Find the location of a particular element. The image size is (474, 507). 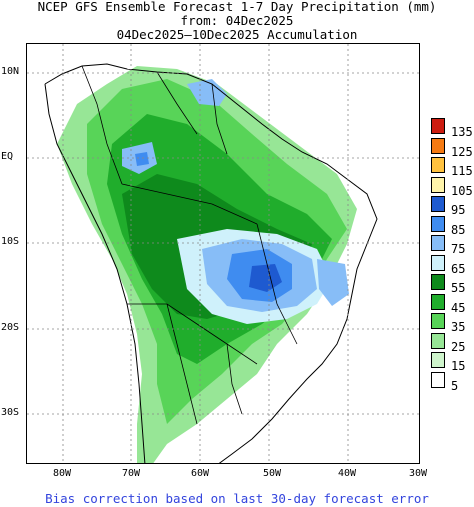

legend-label: 35 is located at coordinates (458, 327).